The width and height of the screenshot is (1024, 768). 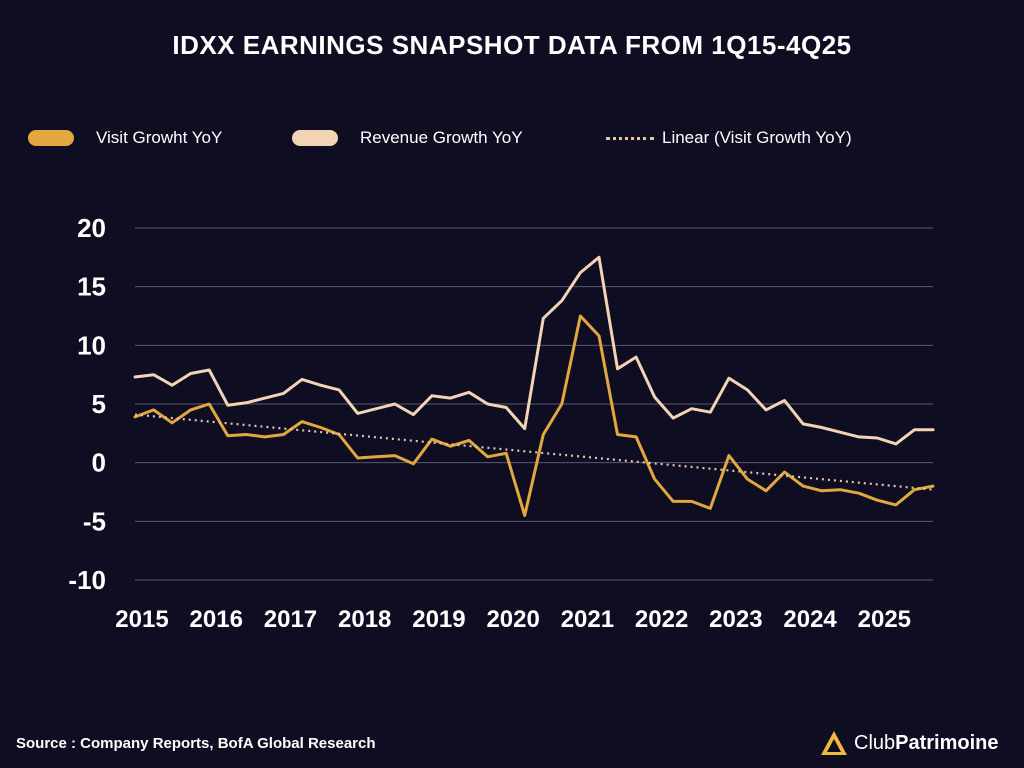 What do you see at coordinates (99, 463) in the screenshot?
I see `y-tick-label: 0` at bounding box center [99, 463].